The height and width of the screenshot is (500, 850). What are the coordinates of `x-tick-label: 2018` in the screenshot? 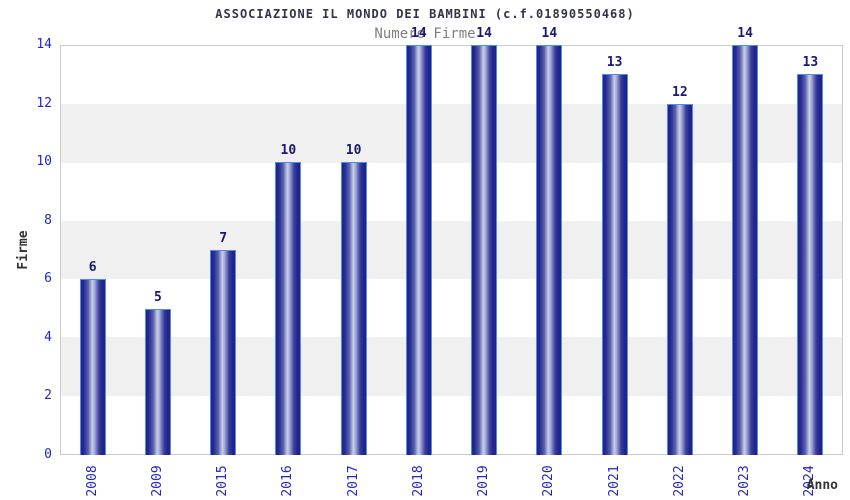 It's located at (418, 481).